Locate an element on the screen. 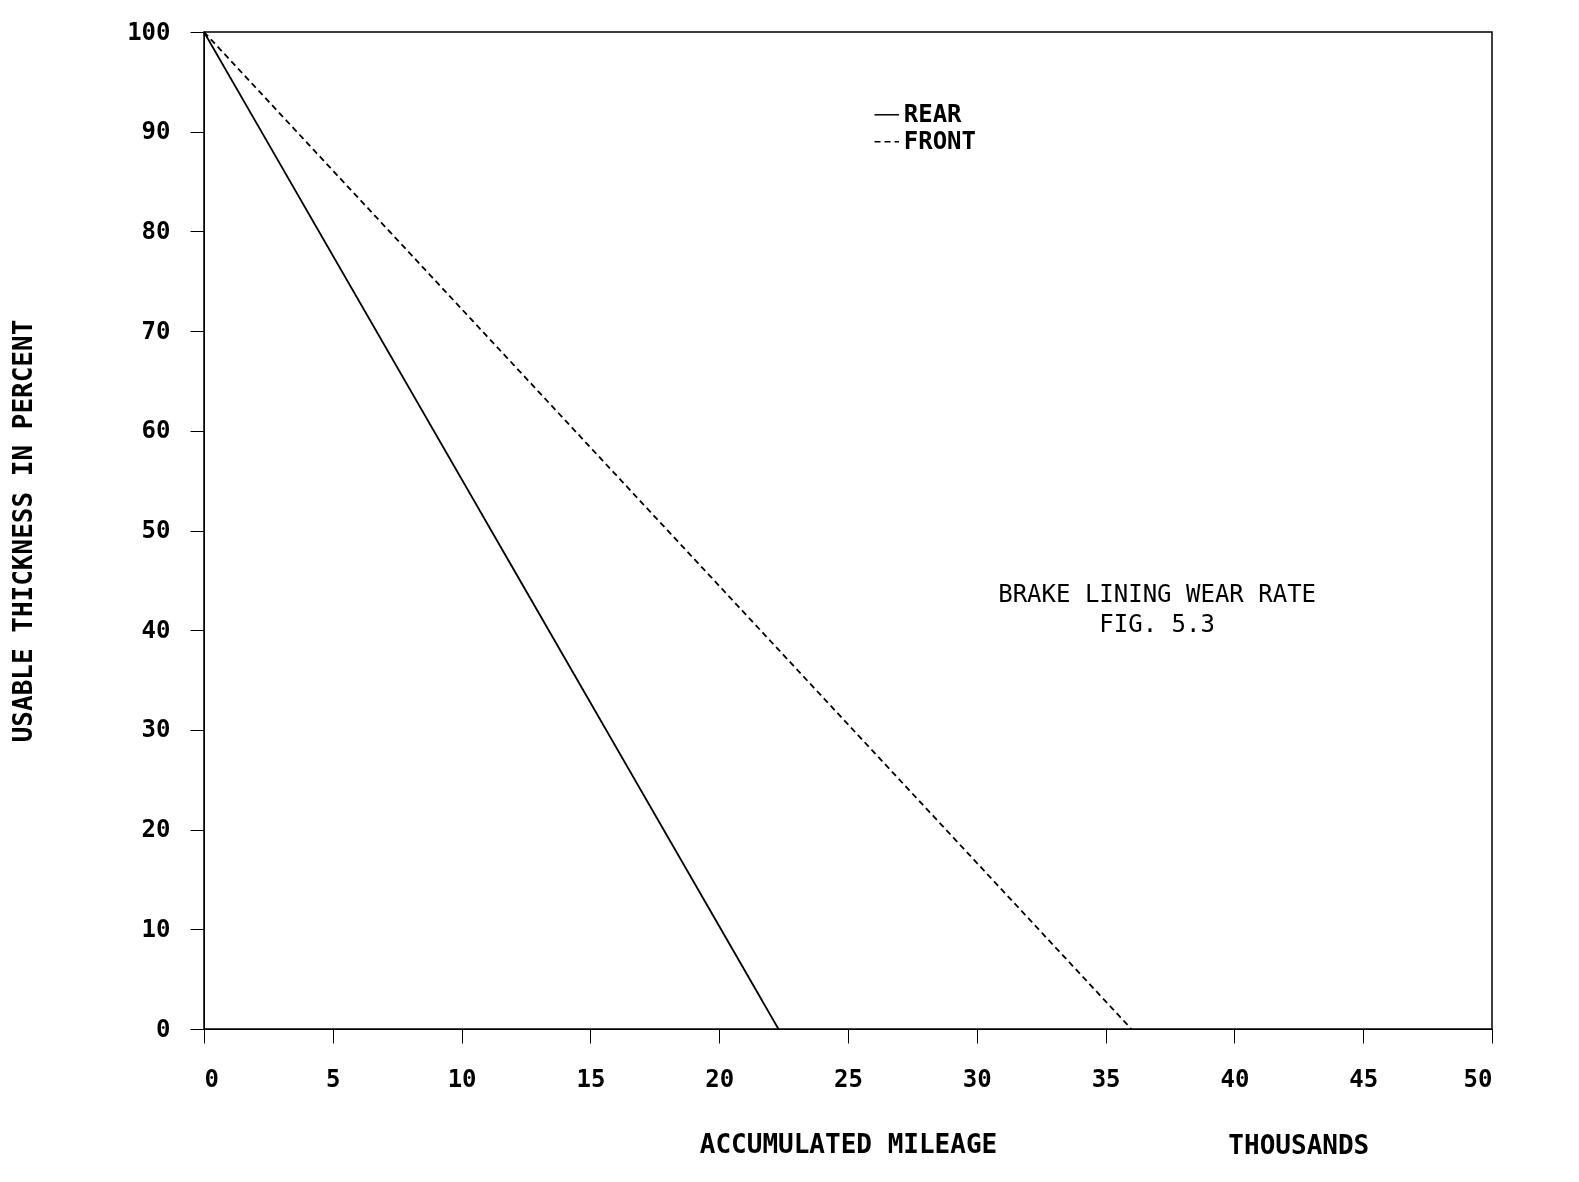 This screenshot has width=1579, height=1182. y-tick-label: 40 is located at coordinates (156, 629).